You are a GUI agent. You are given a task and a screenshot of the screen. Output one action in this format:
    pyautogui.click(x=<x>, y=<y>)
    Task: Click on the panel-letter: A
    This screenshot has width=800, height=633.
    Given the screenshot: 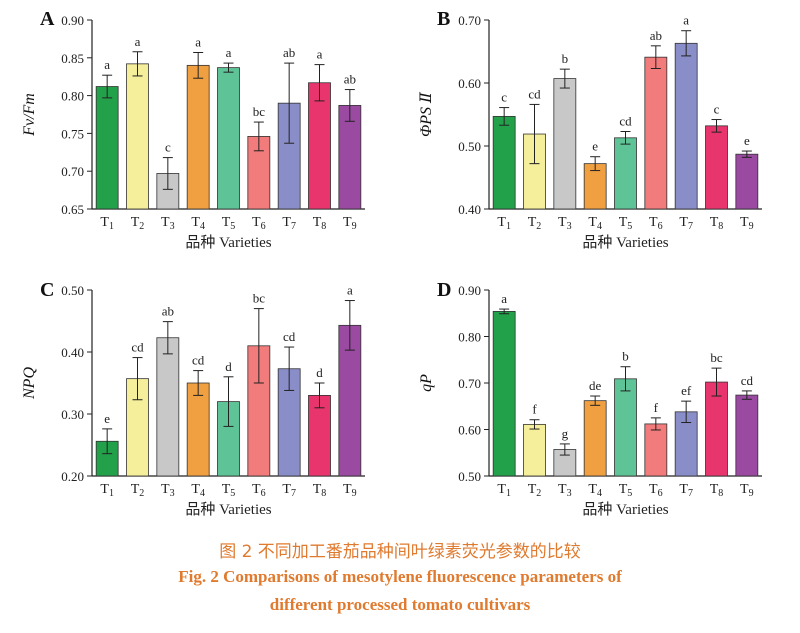 What is the action you would take?
    pyautogui.click(x=47, y=19)
    